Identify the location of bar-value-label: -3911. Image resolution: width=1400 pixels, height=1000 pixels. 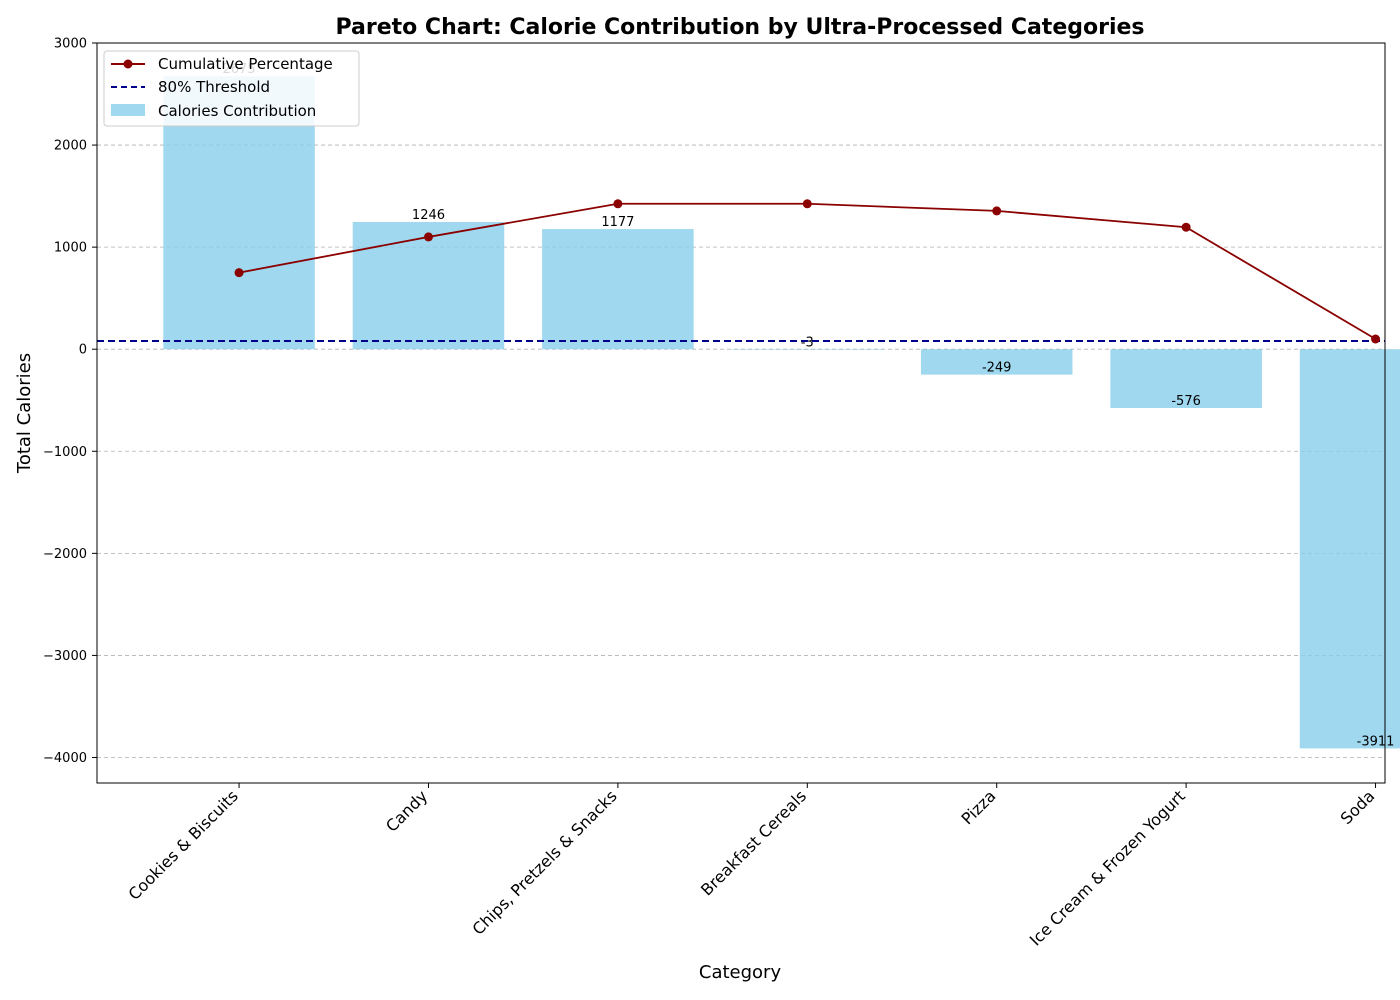
(1376, 741).